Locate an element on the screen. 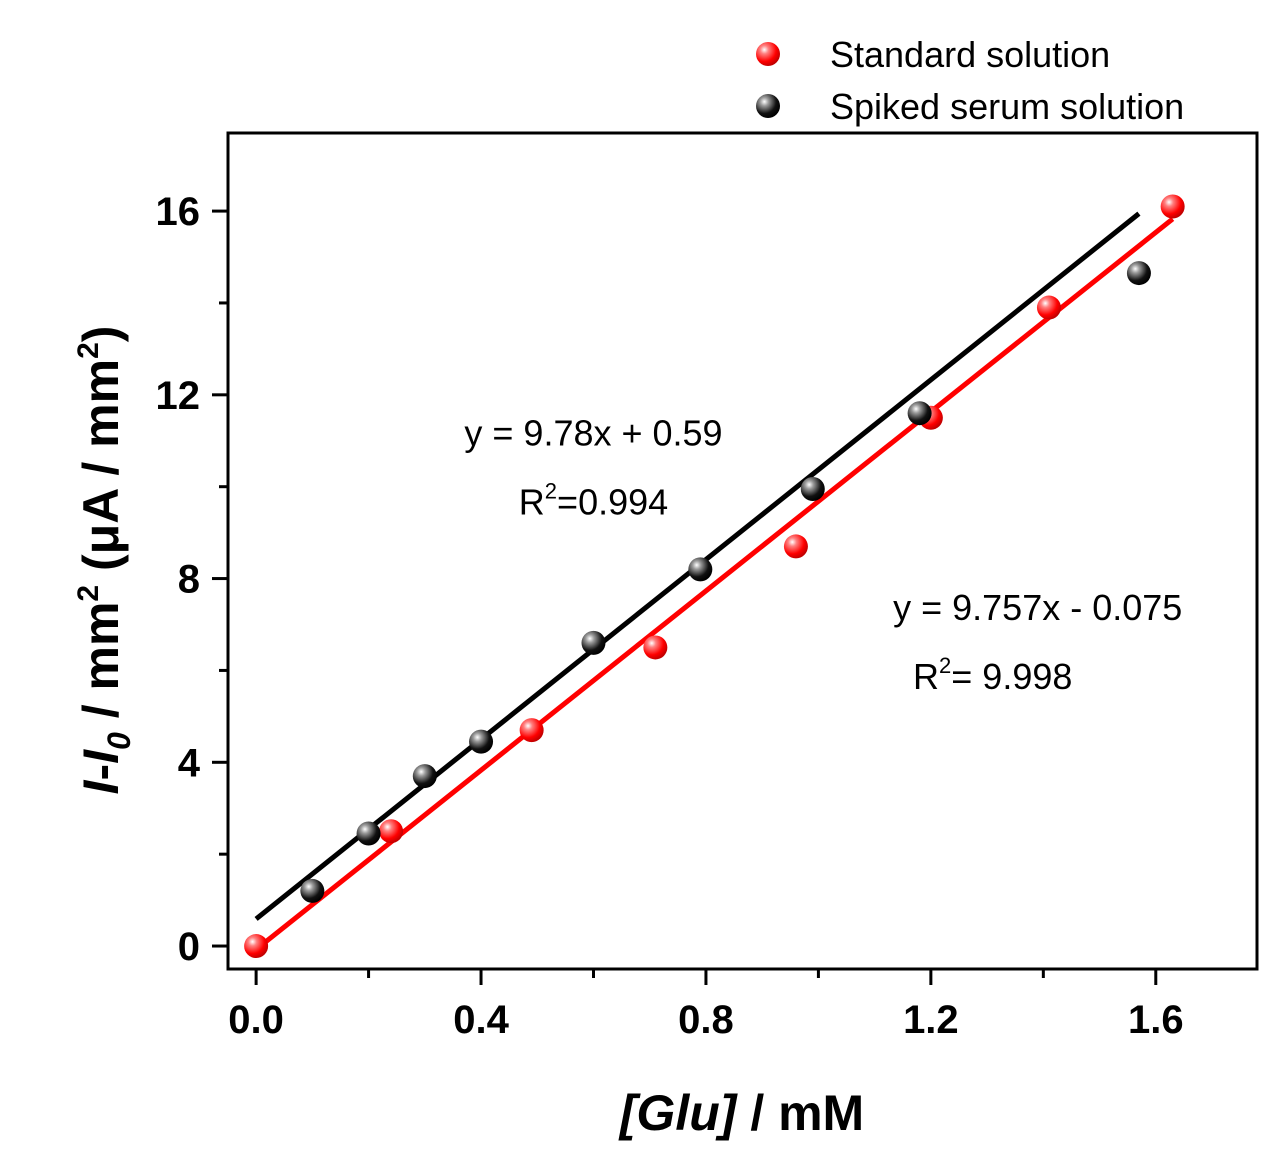 The width and height of the screenshot is (1288, 1161). y-tick-label: 8 is located at coordinates (189, 580).